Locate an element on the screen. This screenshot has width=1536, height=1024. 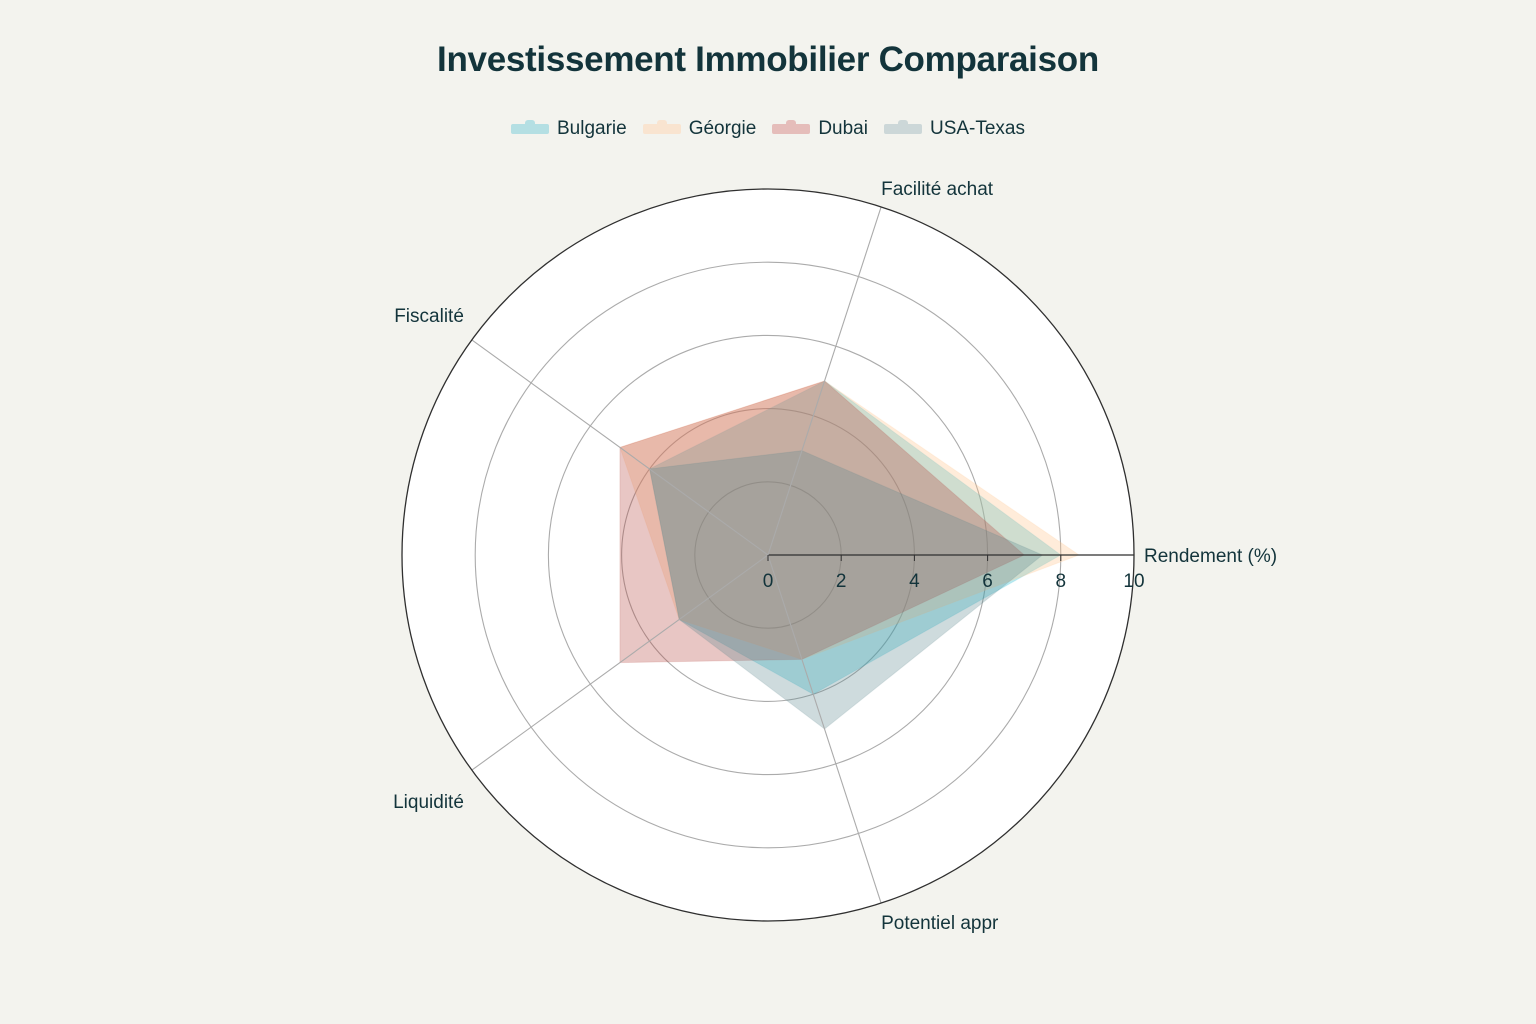
legend-item-usa-texas: USA-Texas is located at coordinates (954, 129).